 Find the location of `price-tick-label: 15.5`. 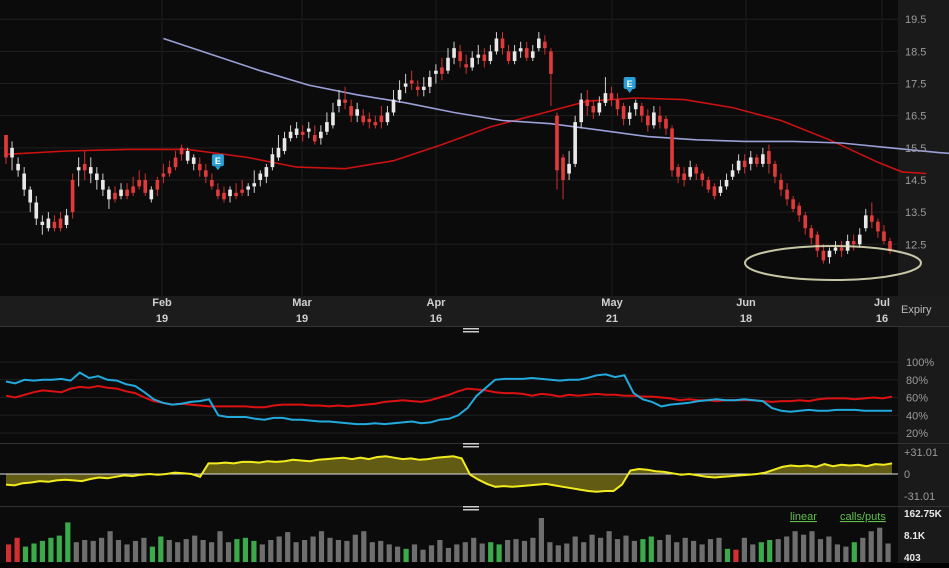

price-tick-label: 15.5 is located at coordinates (915, 149).